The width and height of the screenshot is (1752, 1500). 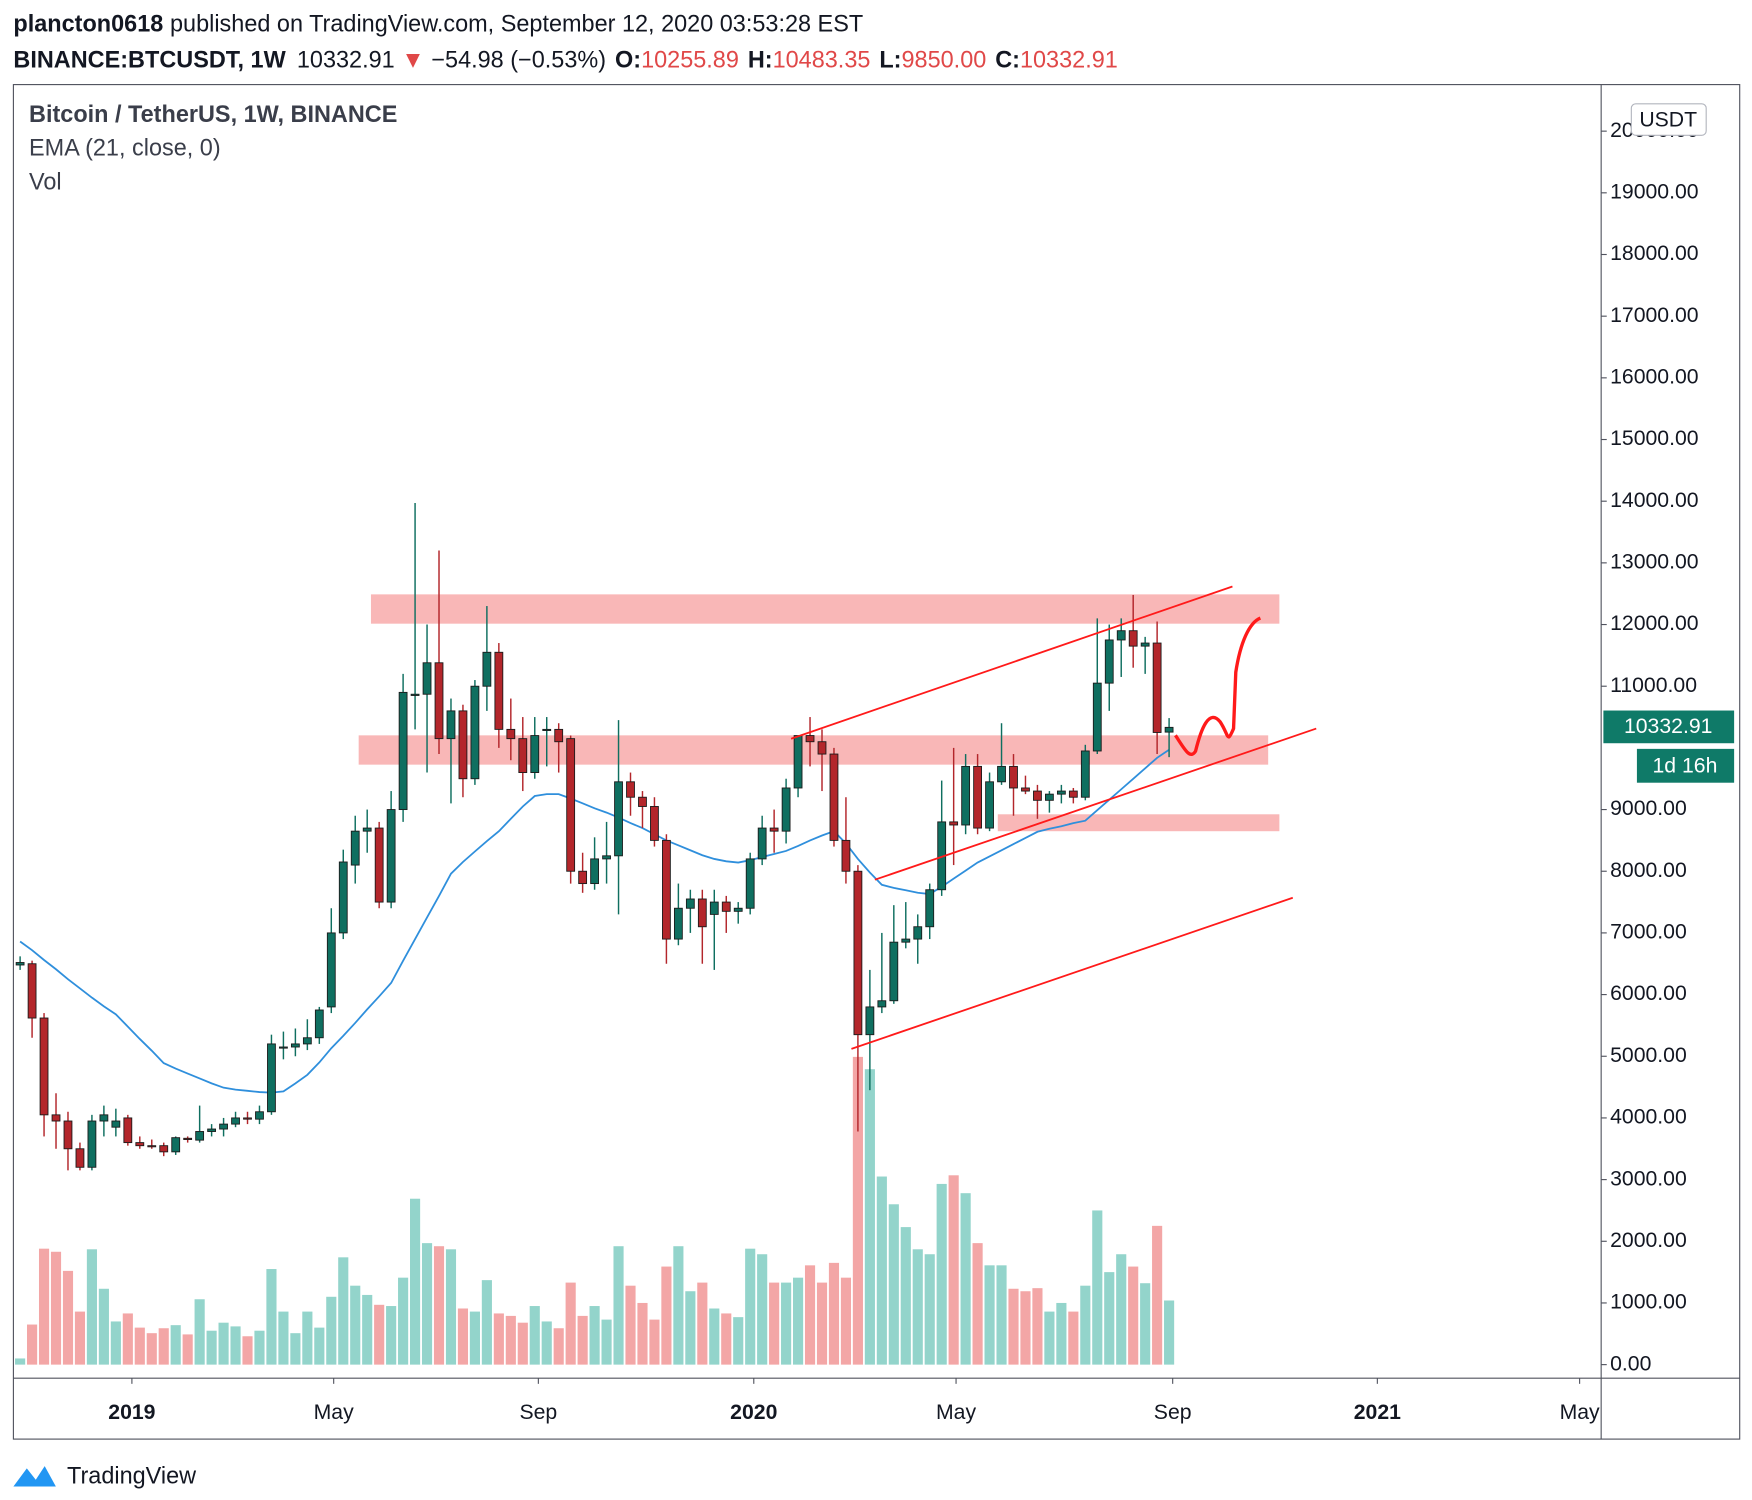 What do you see at coordinates (1654, 500) in the screenshot?
I see `y-tick-label: 14000.00` at bounding box center [1654, 500].